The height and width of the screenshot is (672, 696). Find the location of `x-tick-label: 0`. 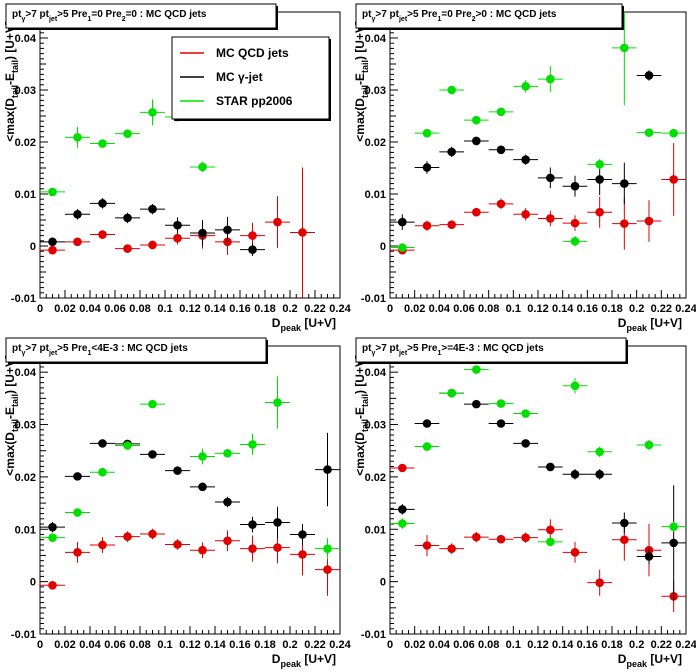

x-tick-label: 0 is located at coordinates (390, 645).